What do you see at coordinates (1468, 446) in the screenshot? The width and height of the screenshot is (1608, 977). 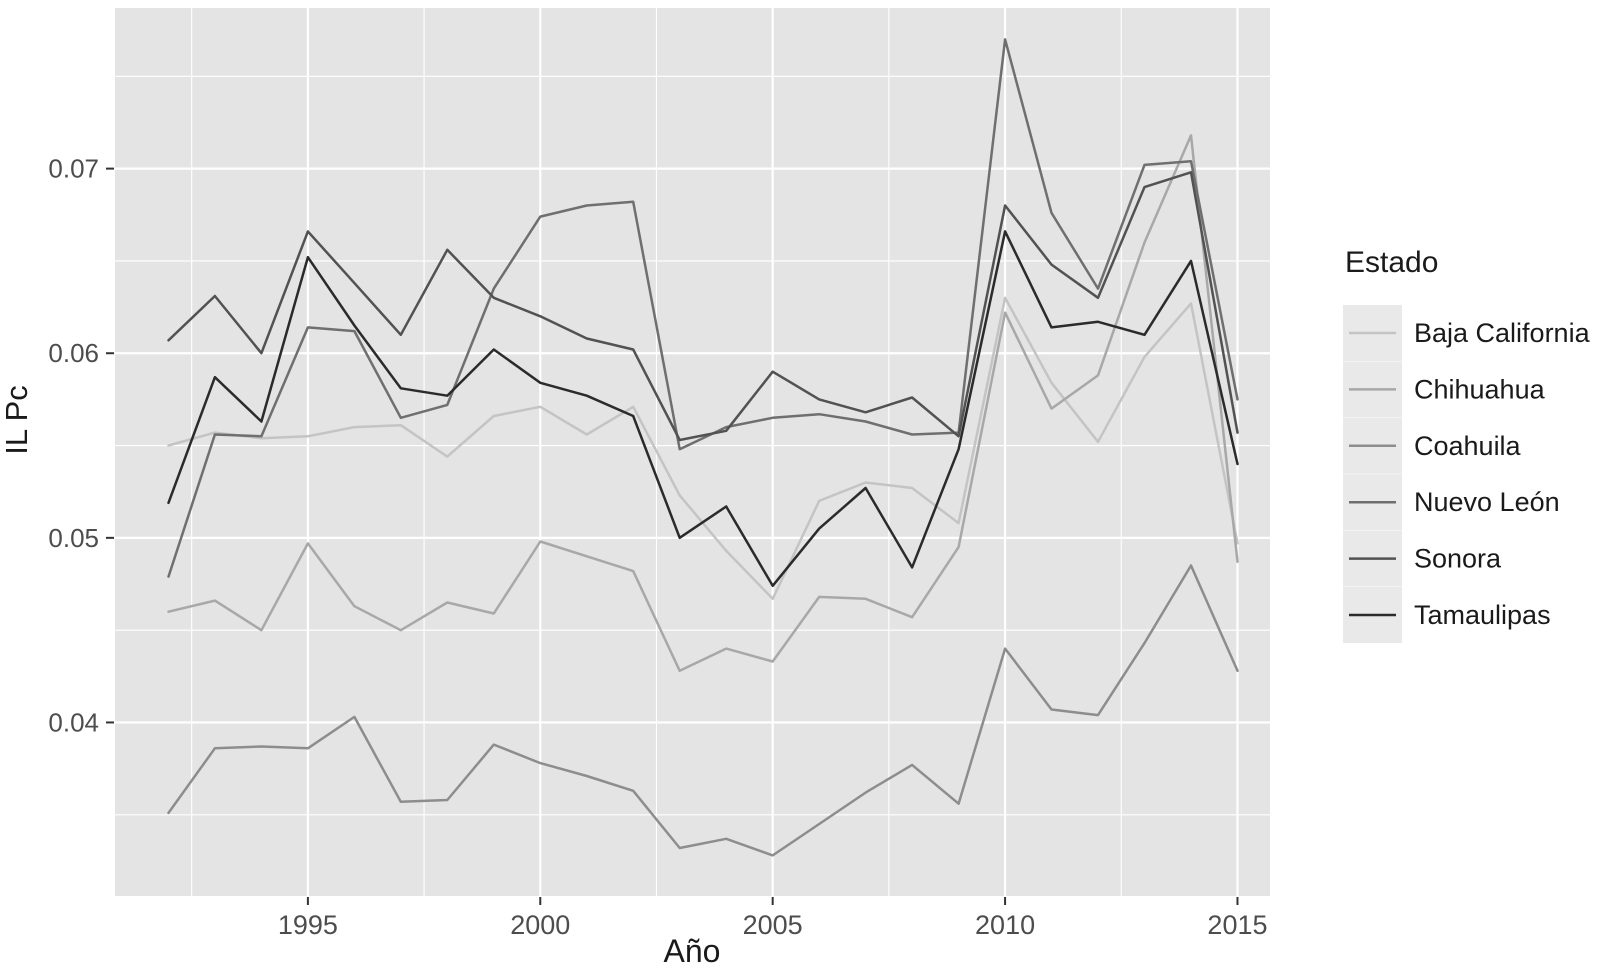 I see `legend-label-coahuila: Coahuila` at bounding box center [1468, 446].